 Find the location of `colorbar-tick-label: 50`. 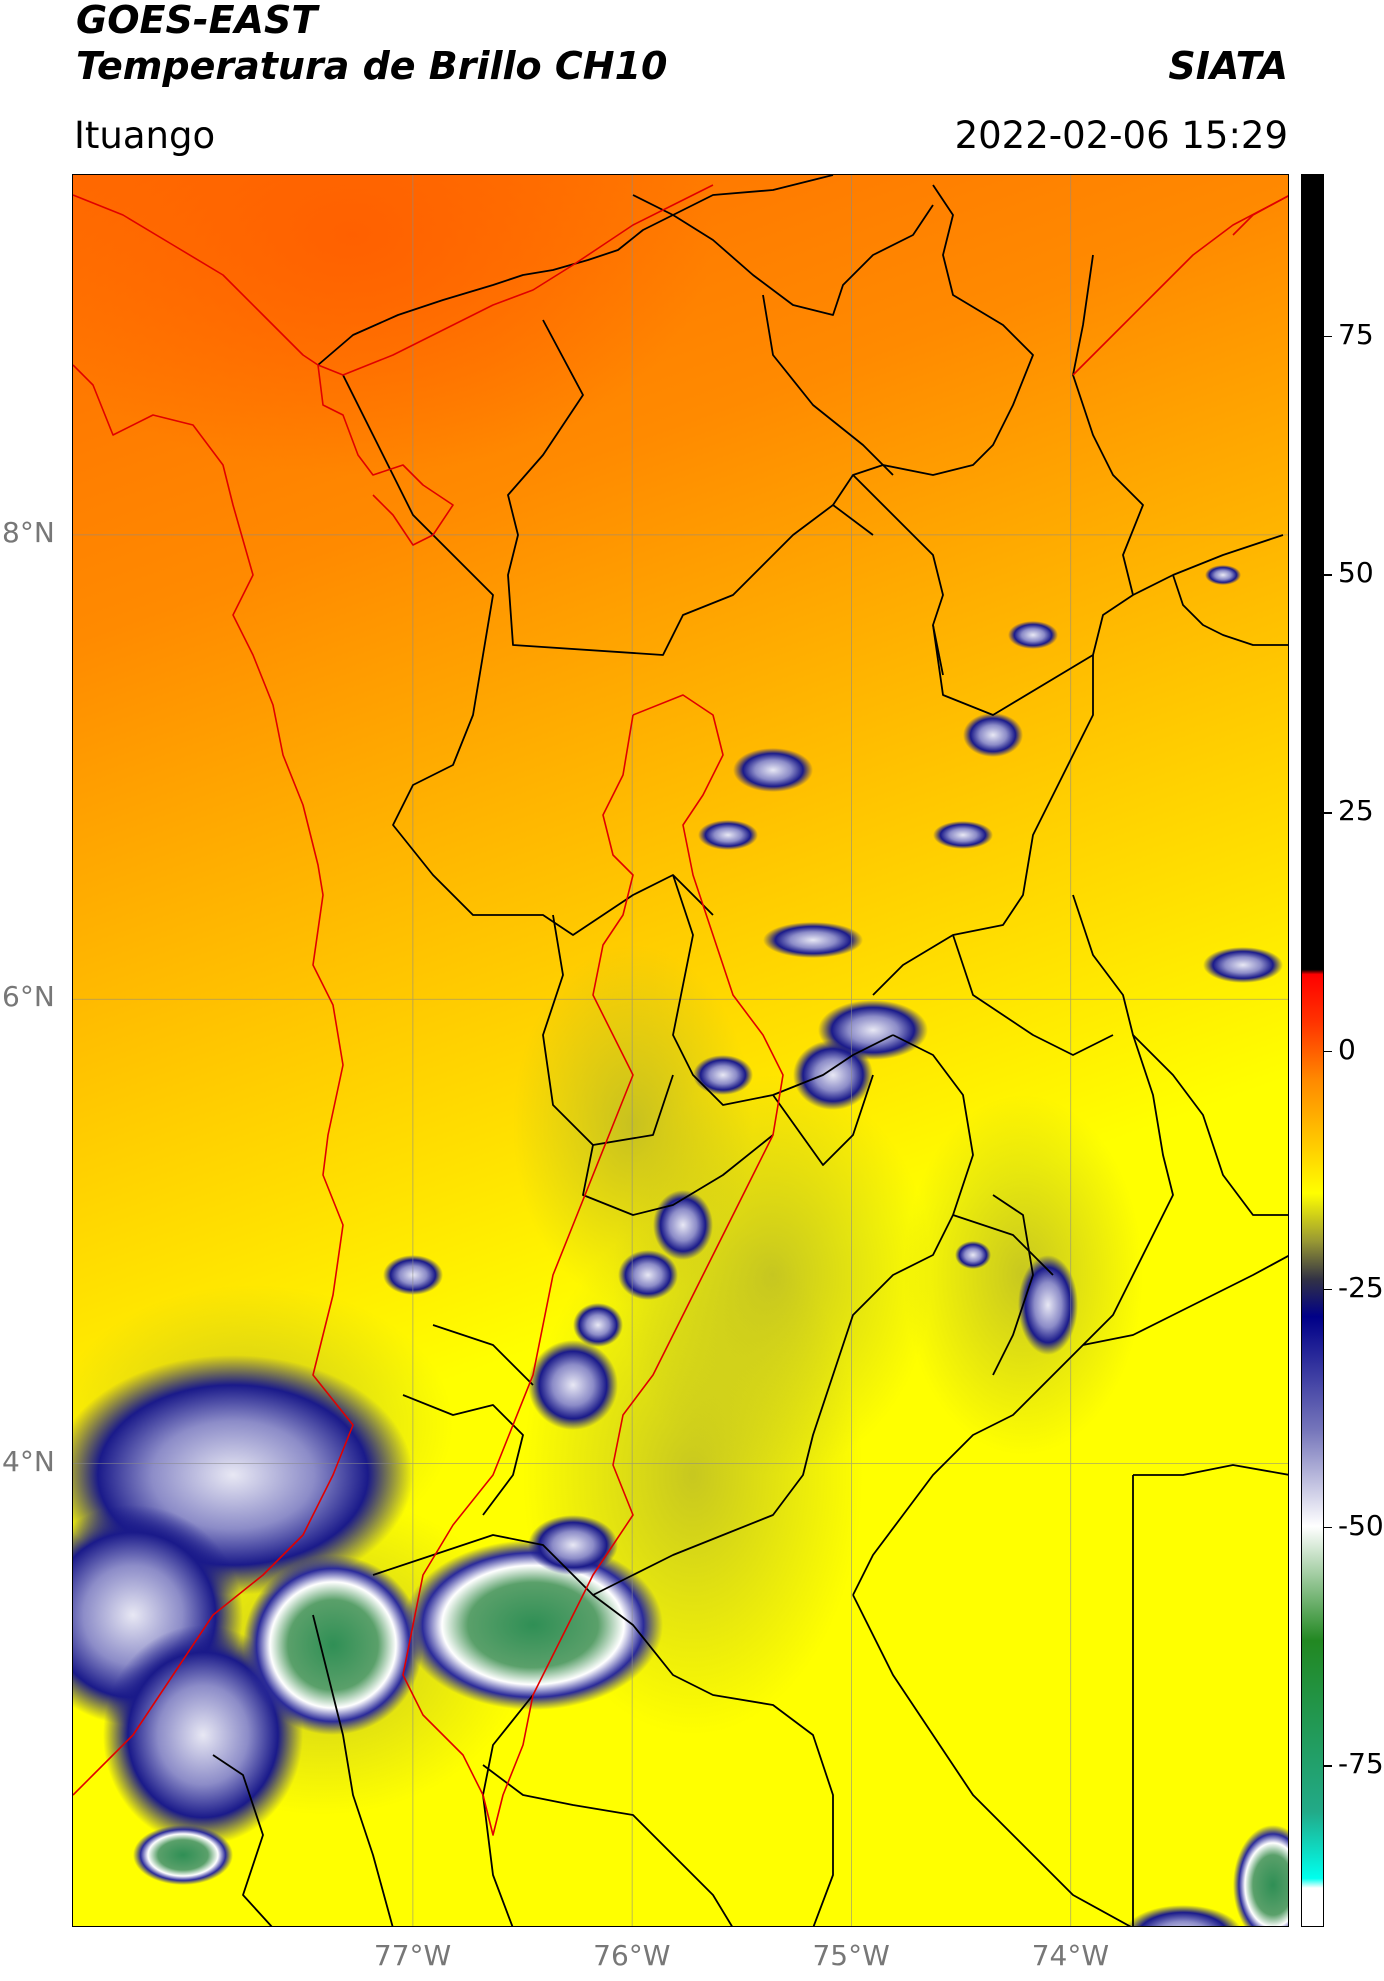

colorbar-tick-label: 50 is located at coordinates (1356, 573).